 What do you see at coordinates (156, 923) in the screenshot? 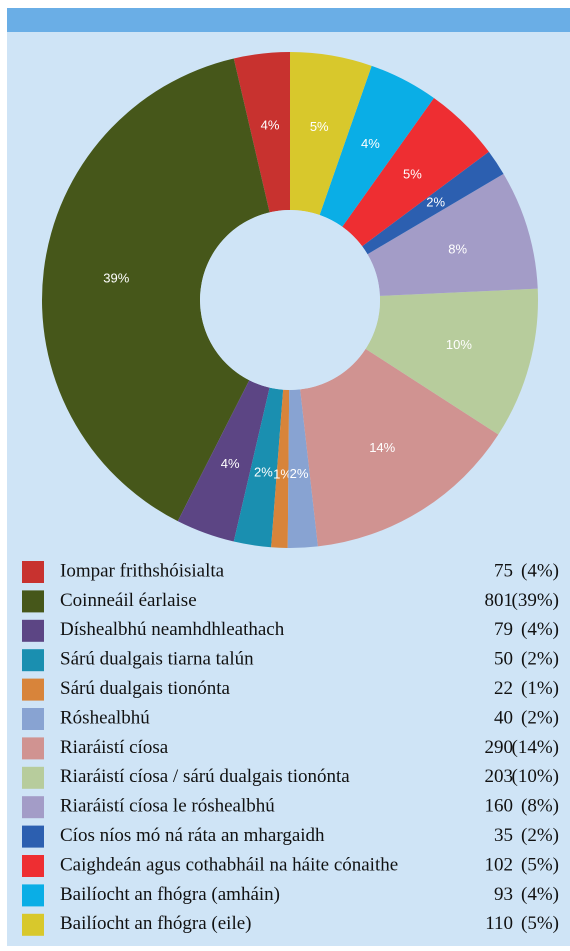
I see `legend-label: Bailíocht an fhógra (eile)` at bounding box center [156, 923].